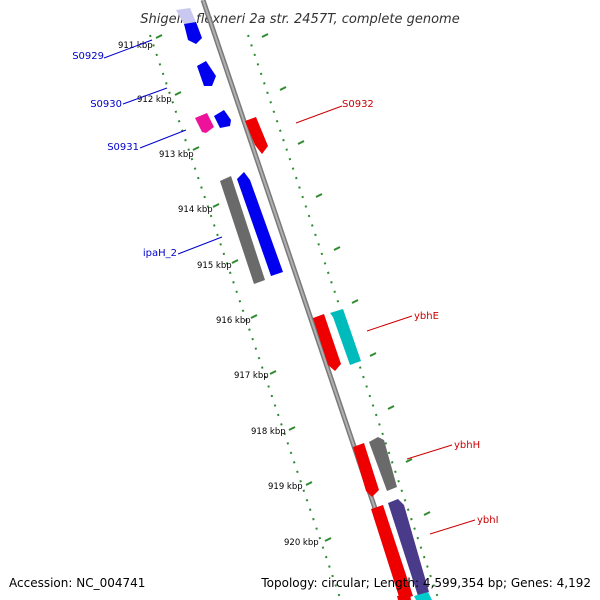 The width and height of the screenshot is (600, 600). What do you see at coordinates (467, 445) in the screenshot?
I see `gene-label-ybhh: ybhH` at bounding box center [467, 445].